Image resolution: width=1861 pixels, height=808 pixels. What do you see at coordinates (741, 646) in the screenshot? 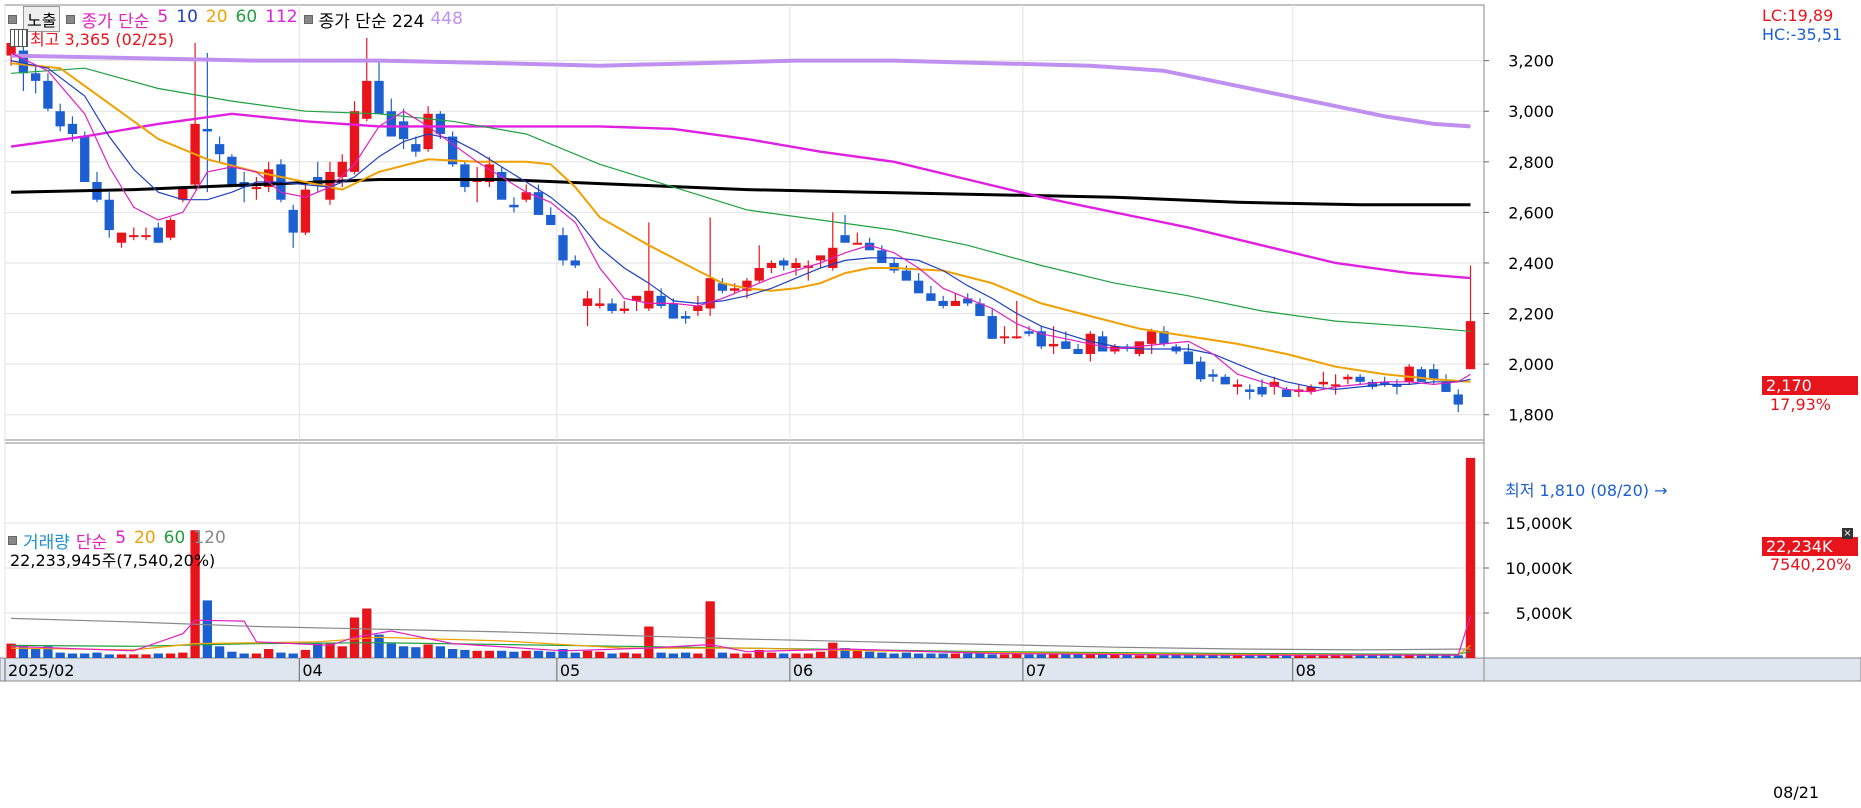
I see `volume-ma20-line` at bounding box center [741, 646].